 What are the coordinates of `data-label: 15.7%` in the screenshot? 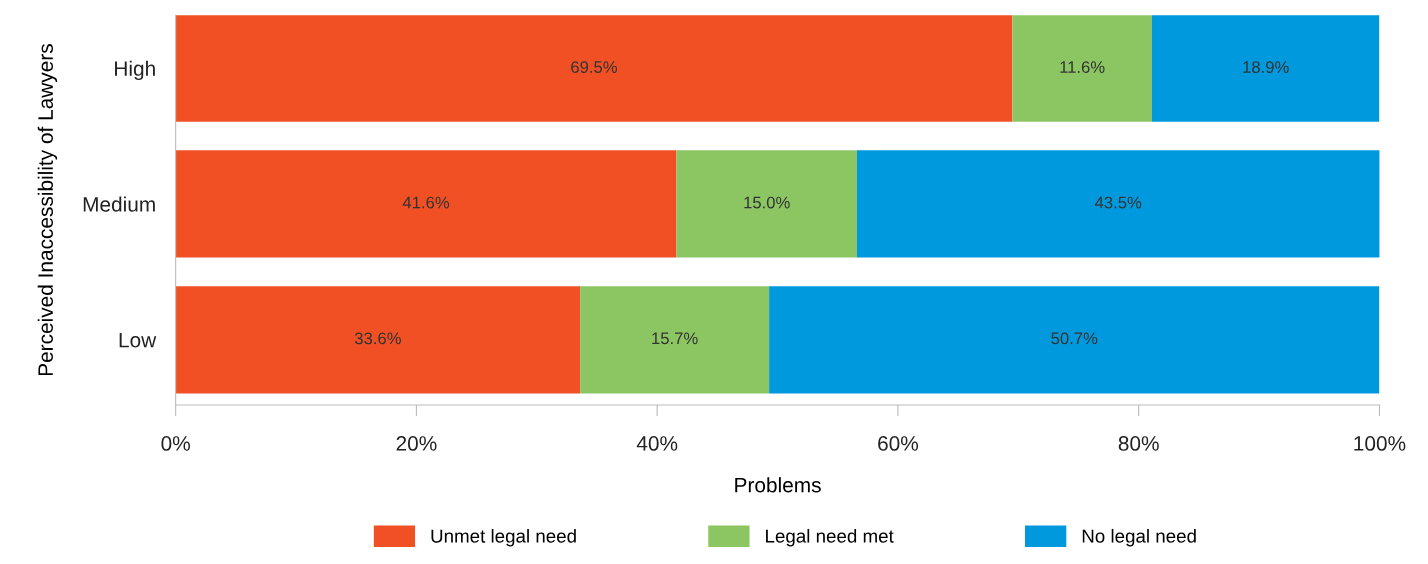 It's located at (675, 338).